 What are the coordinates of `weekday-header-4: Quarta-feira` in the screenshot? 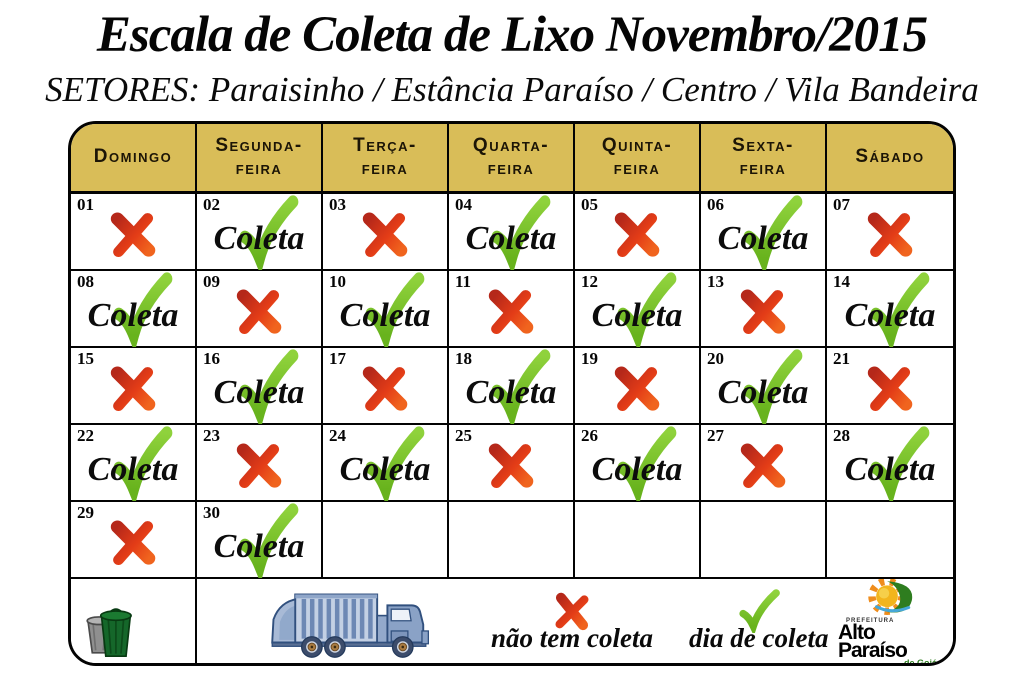 It's located at (512, 158).